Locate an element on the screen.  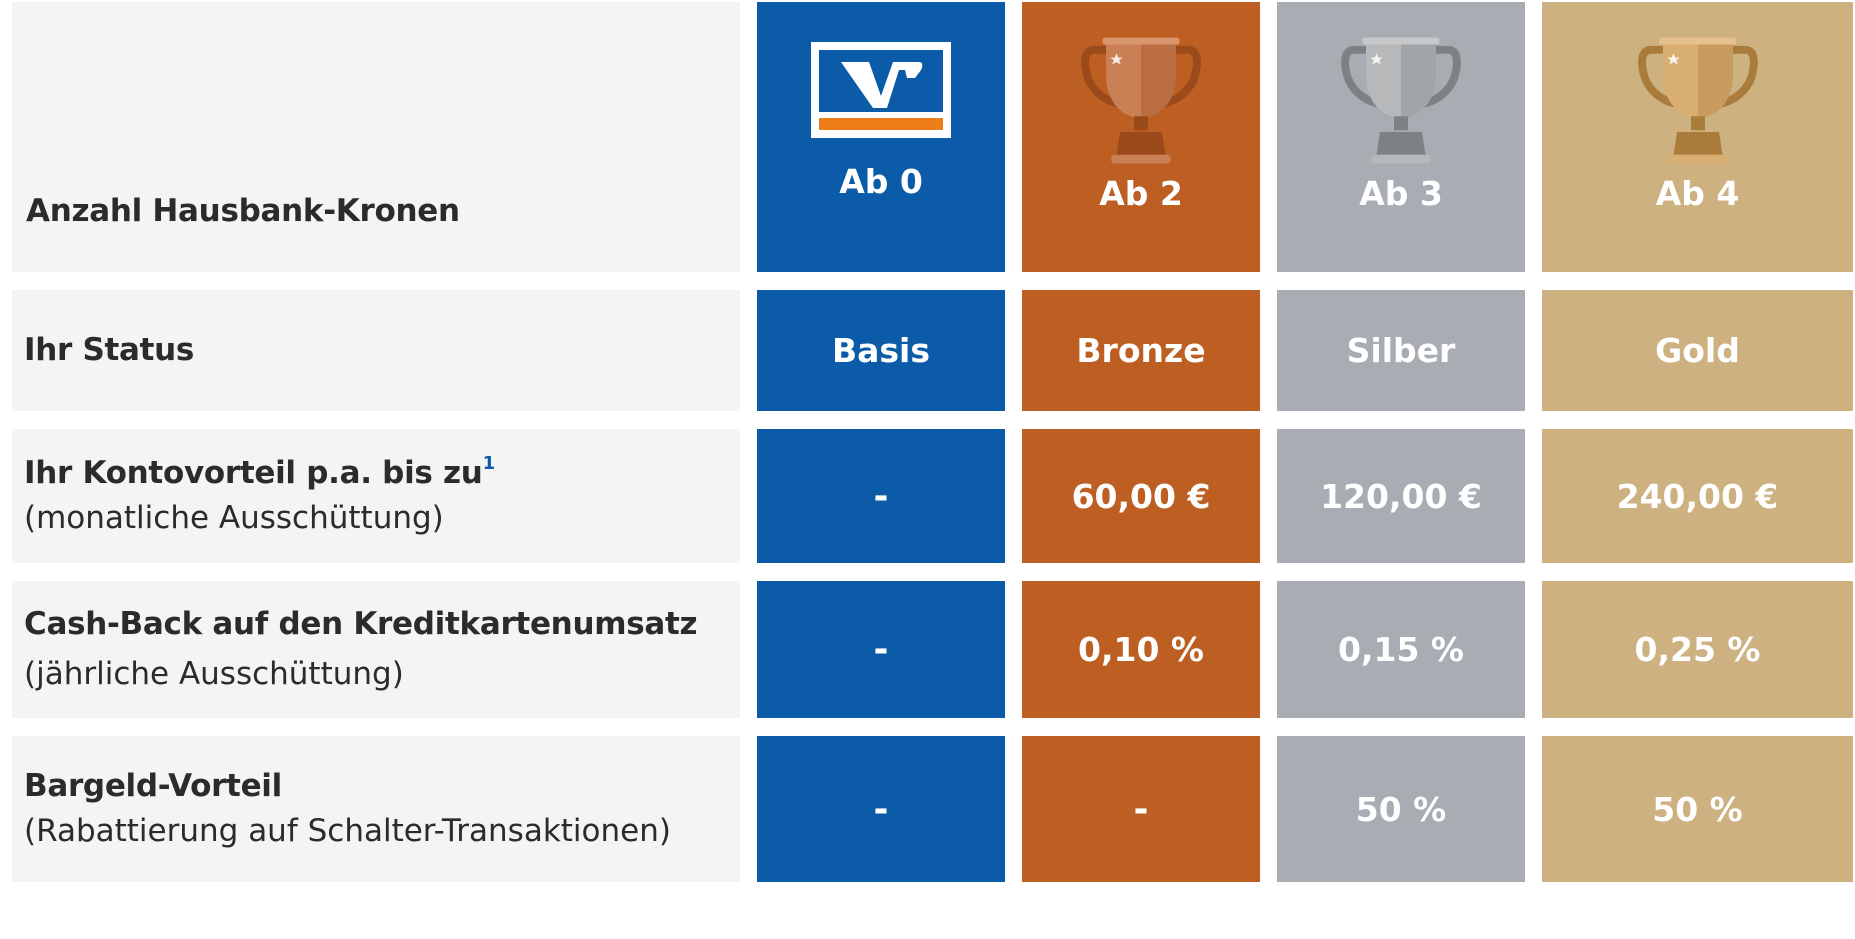
row-title-konto: Ihr Kontovorteil p.a. bis zu1 is located at coordinates (382, 473).